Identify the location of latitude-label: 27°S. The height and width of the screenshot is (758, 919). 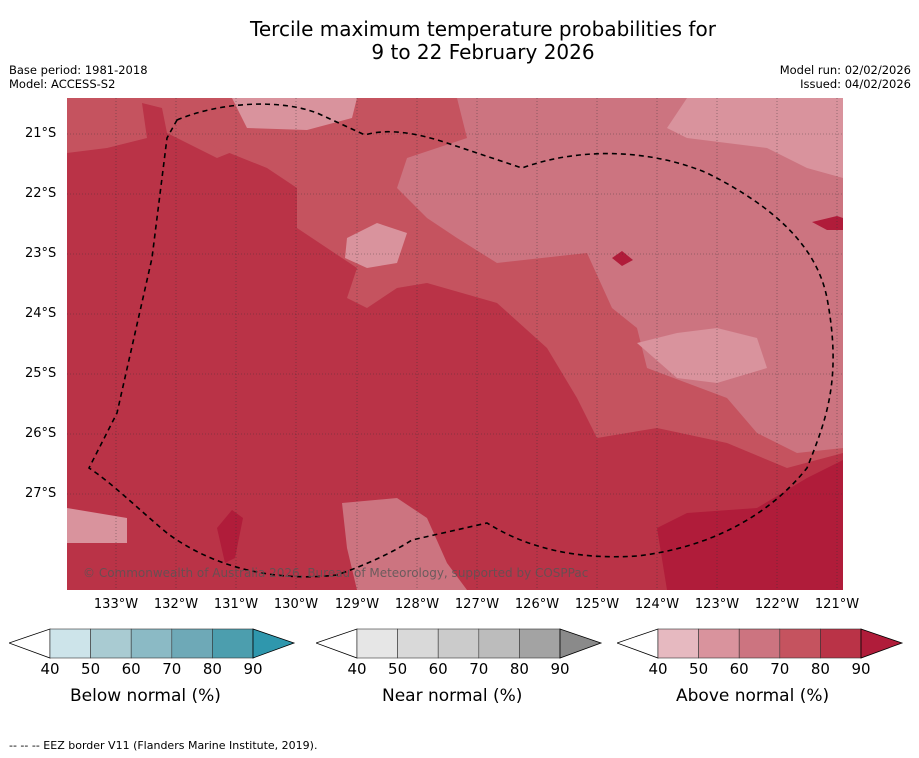
(41, 493).